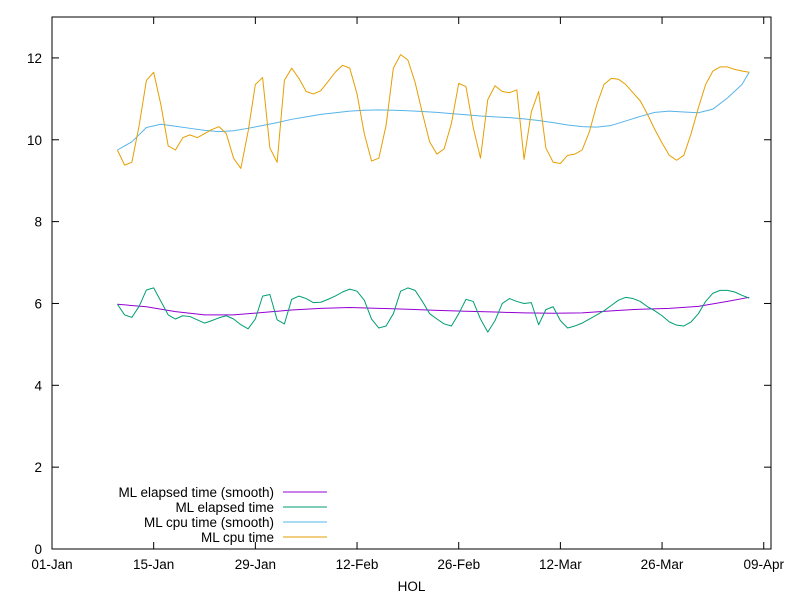 This screenshot has height=600, width=800. Describe the element at coordinates (34, 58) in the screenshot. I see `y-tick-label: 12` at that location.